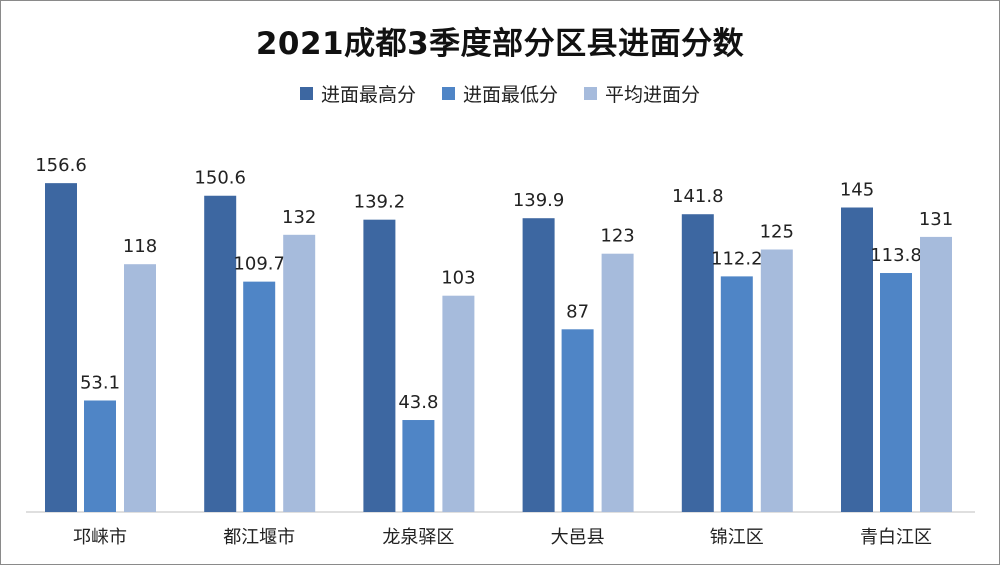  I want to click on data-label-2-2: 103, so click(458, 278).